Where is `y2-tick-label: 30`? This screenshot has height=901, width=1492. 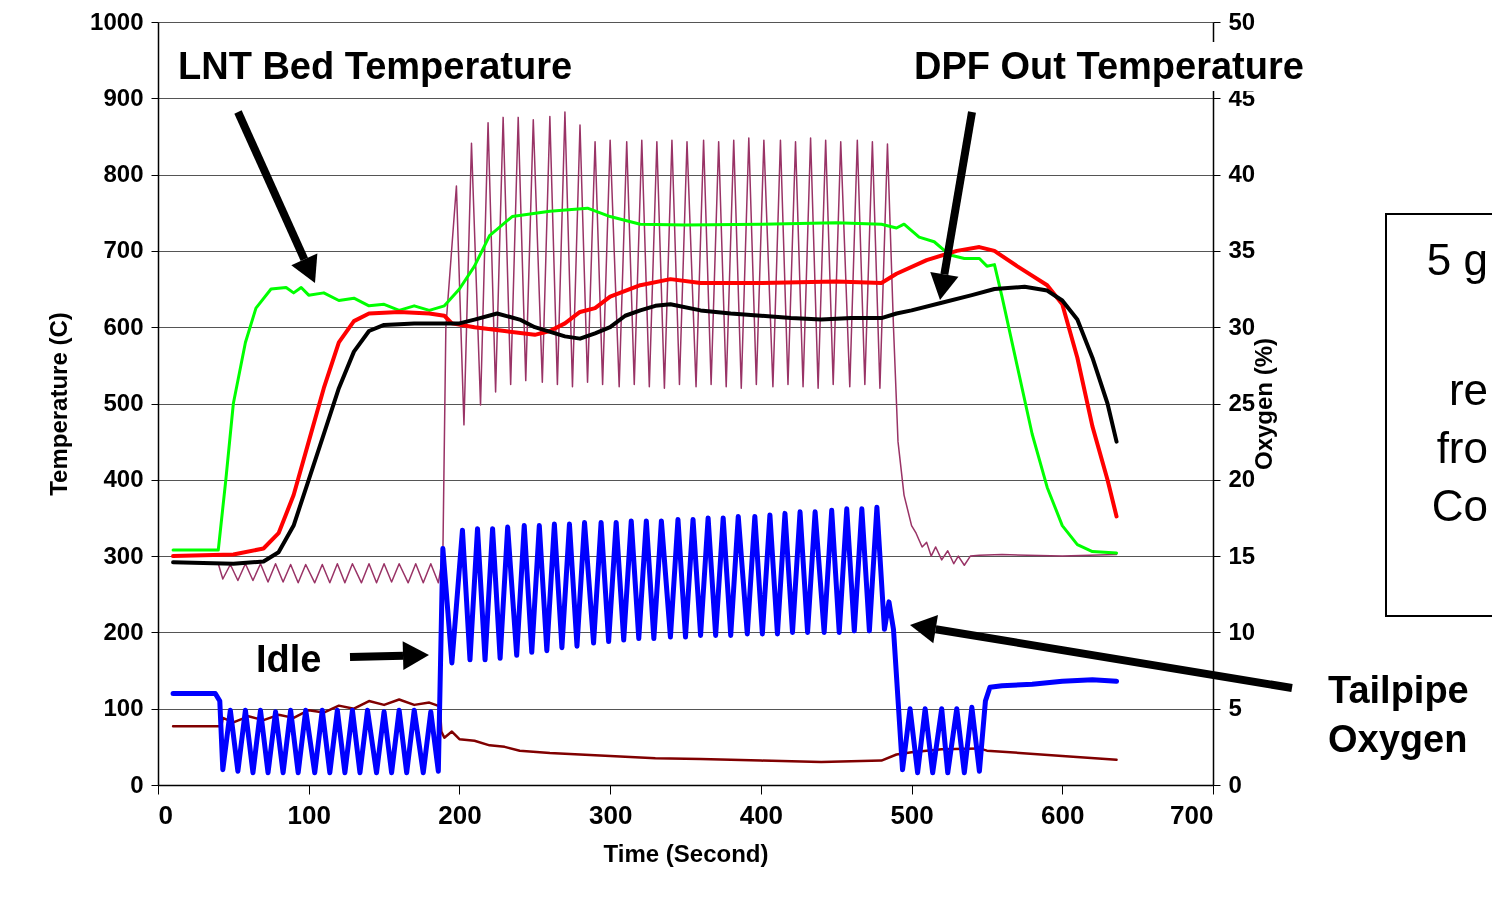
y2-tick-label: 30 is located at coordinates (1242, 326).